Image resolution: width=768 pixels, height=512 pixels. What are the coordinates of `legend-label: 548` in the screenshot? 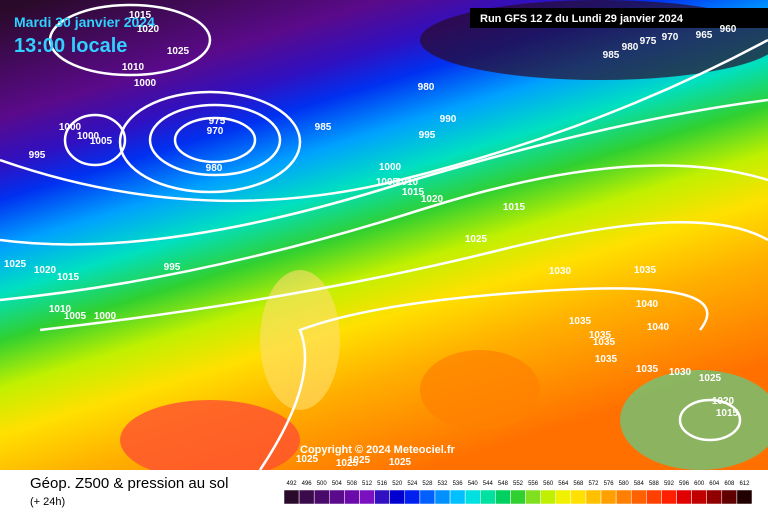 It's located at (503, 484).